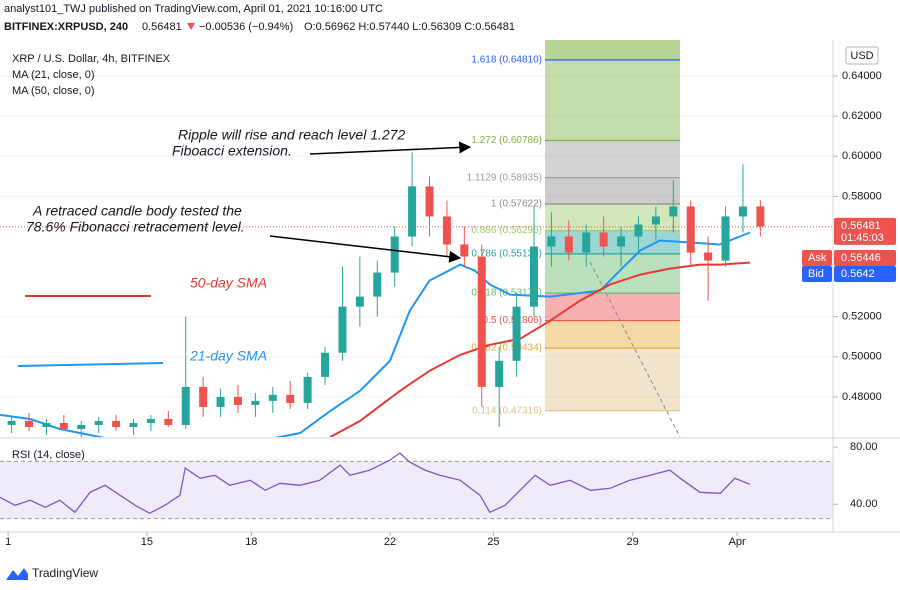  What do you see at coordinates (862, 116) in the screenshot?
I see `y-tick-label: 0.62000` at bounding box center [862, 116].